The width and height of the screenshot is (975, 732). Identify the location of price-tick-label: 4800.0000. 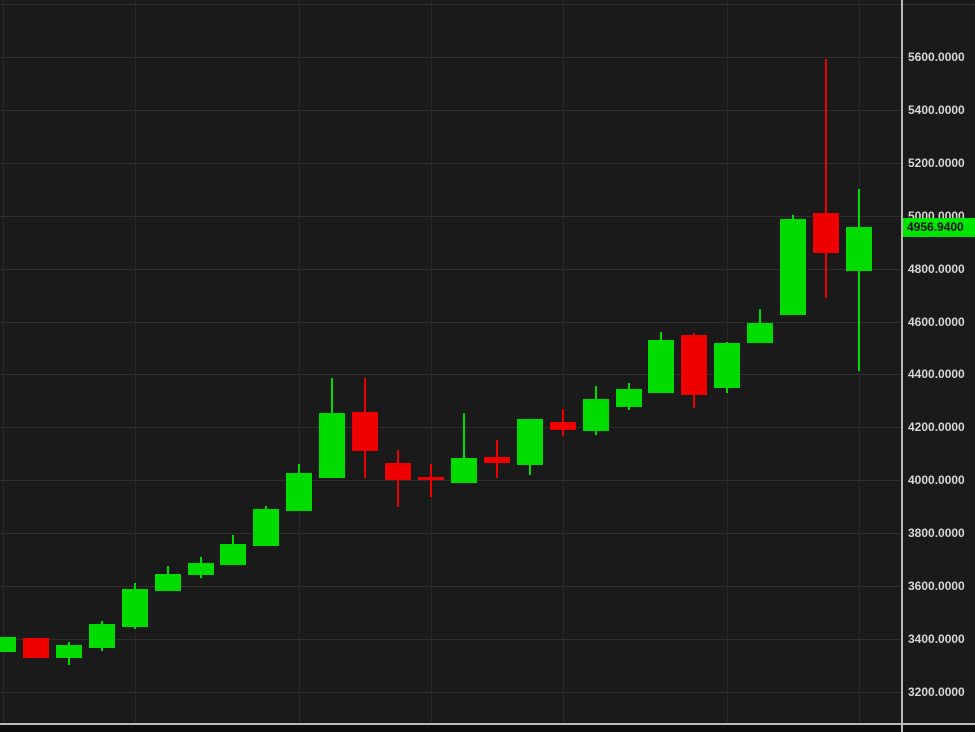
(936, 268).